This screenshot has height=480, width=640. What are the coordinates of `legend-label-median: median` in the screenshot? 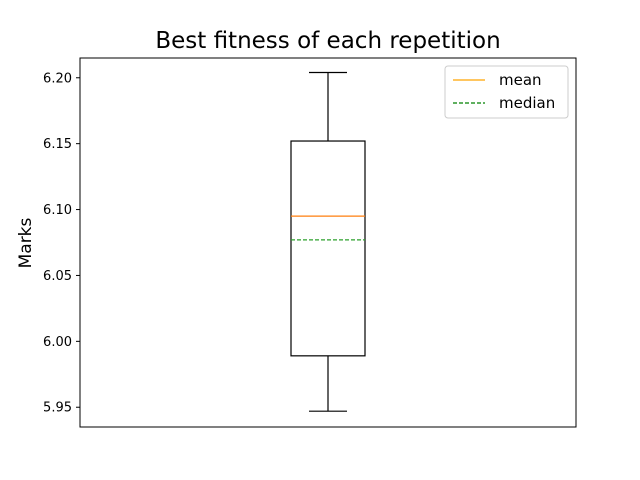 It's located at (527, 103).